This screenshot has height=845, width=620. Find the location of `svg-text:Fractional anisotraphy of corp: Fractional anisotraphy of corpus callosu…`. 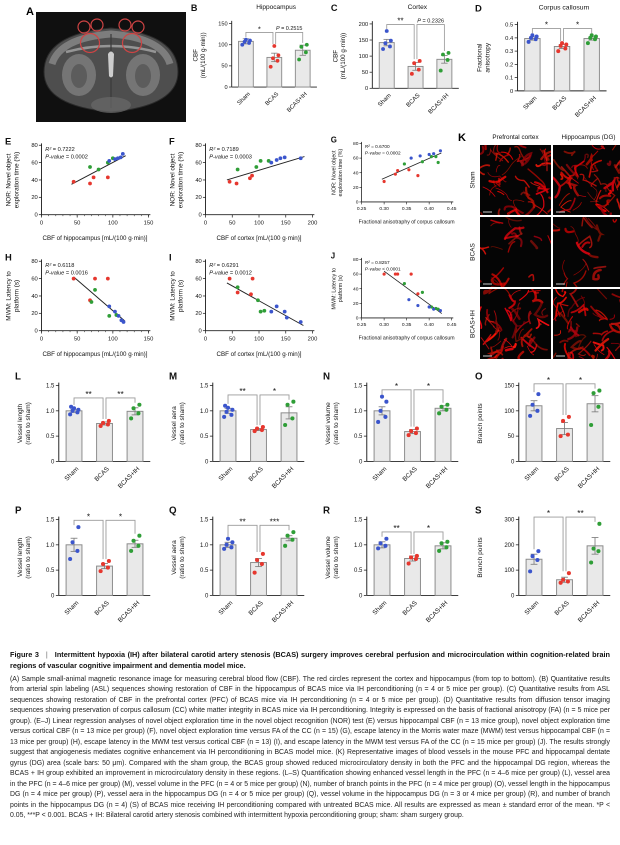

svg-text:Fractional anisotraphy of corp: Fractional anisotraphy of corpus callosu… is located at coordinates (407, 222).